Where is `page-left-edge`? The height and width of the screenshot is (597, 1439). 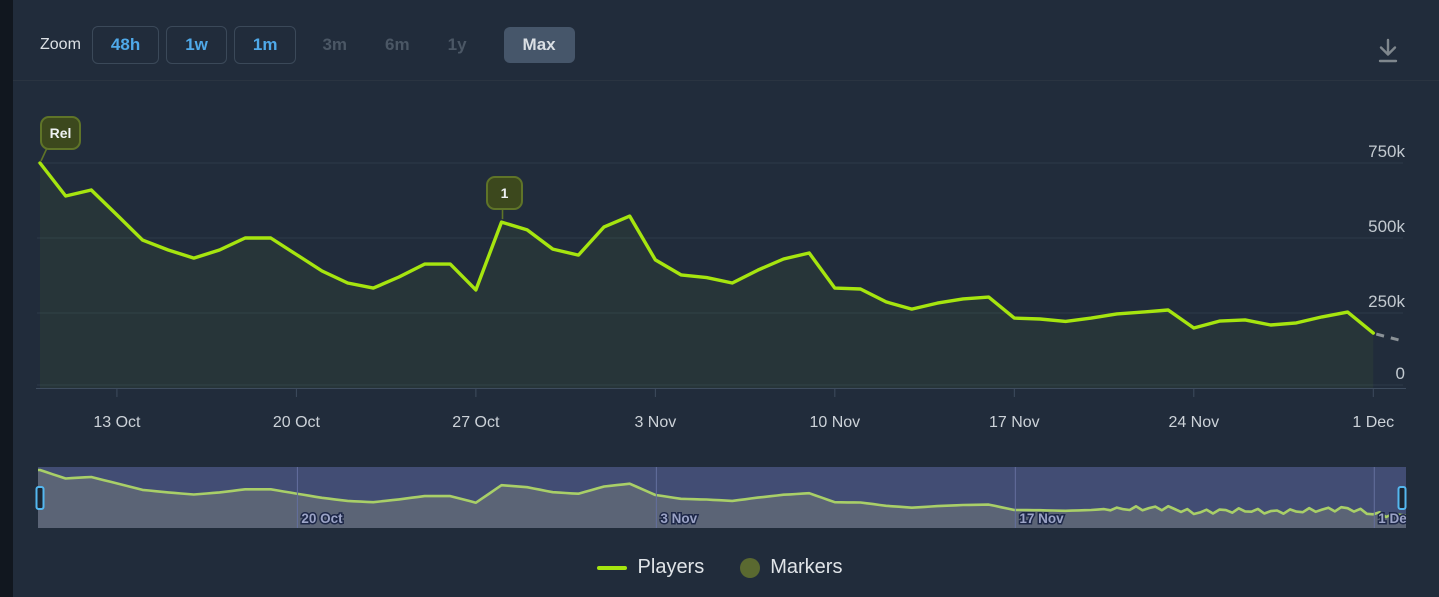 page-left-edge is located at coordinates (6, 298).